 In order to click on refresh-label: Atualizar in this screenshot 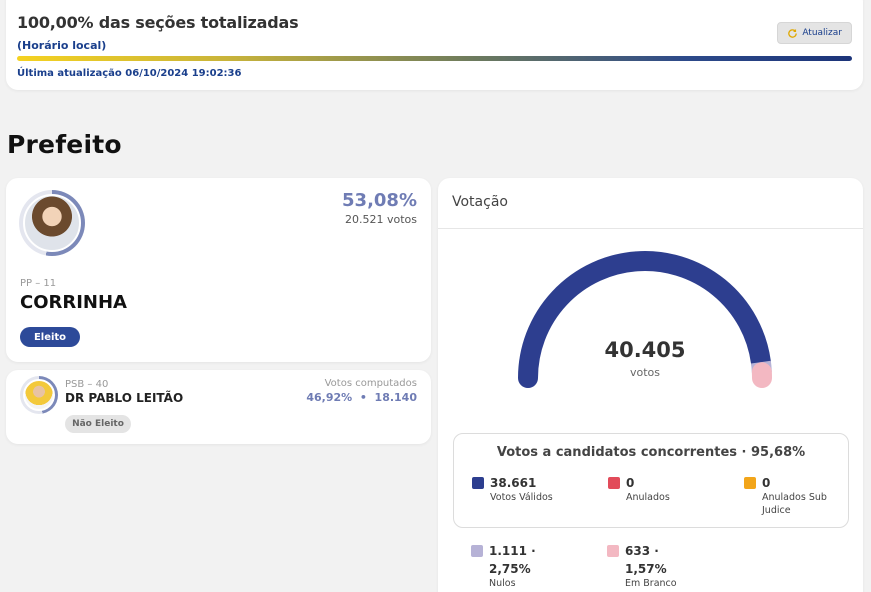, I will do `click(822, 33)`.